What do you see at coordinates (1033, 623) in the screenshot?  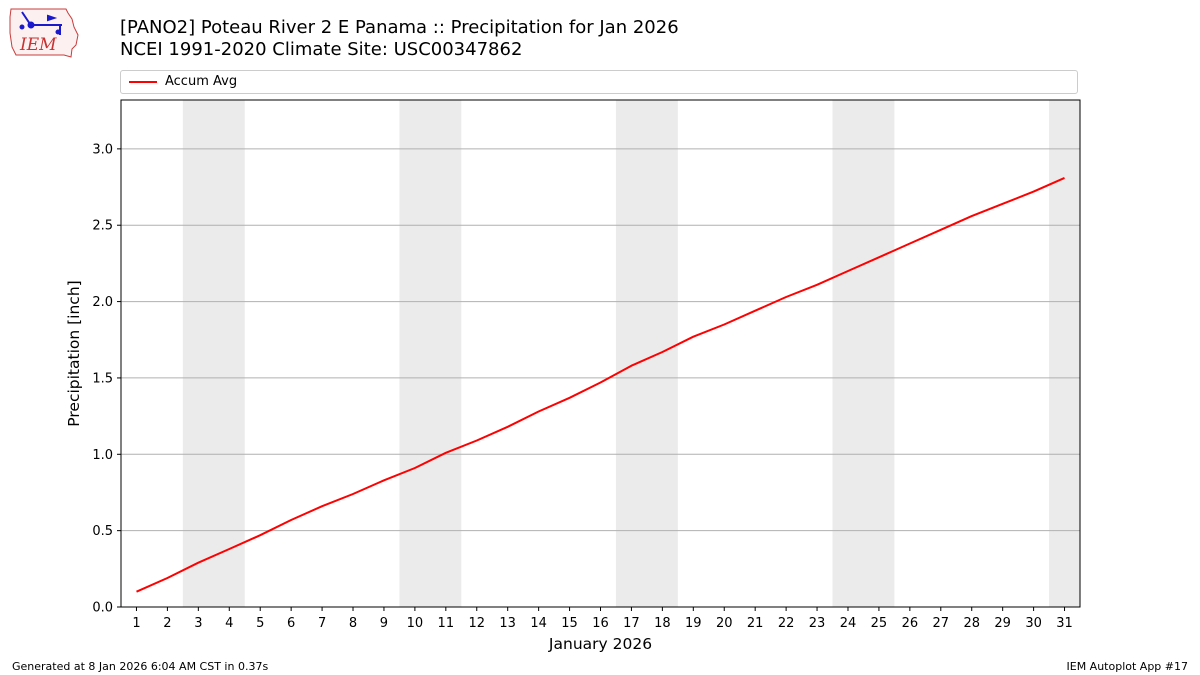 I see `x-tick-label: 30` at bounding box center [1033, 623].